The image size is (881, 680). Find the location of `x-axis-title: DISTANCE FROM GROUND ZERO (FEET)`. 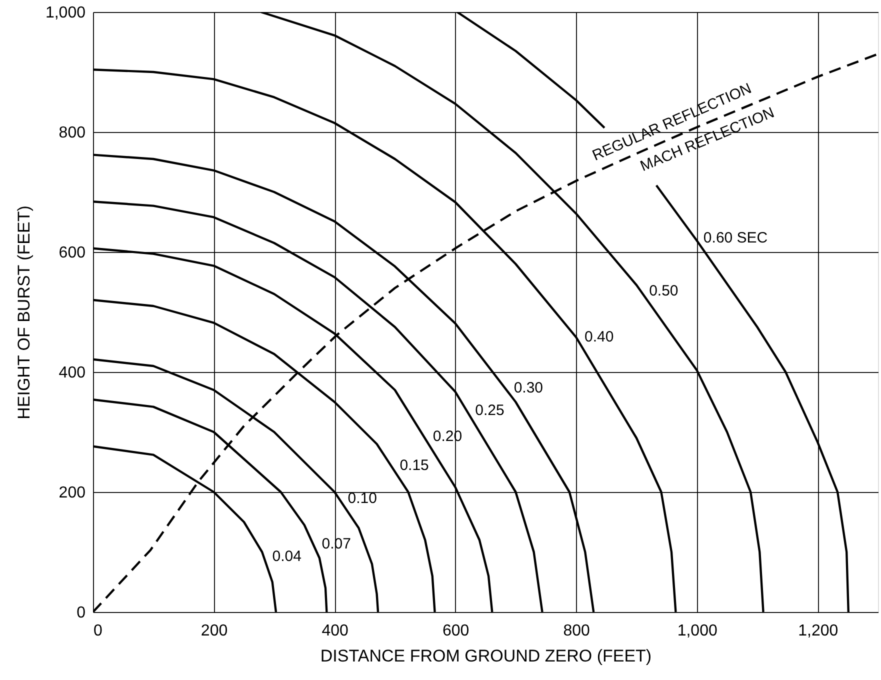

x-axis-title: DISTANCE FROM GROUND ZERO (FEET) is located at coordinates (486, 656).